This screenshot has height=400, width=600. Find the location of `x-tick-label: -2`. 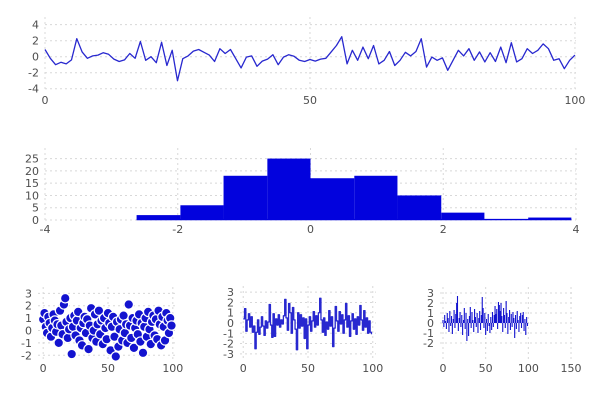

x-tick-label: -2 is located at coordinates (177, 229).